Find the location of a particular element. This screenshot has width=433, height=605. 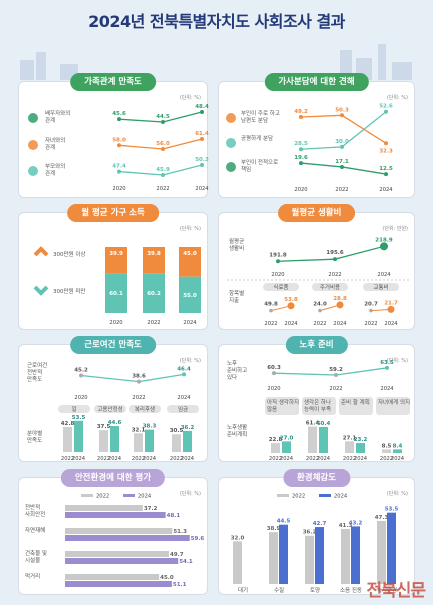

panel-living-title: 월평균 생활비 is located at coordinates (316, 213).